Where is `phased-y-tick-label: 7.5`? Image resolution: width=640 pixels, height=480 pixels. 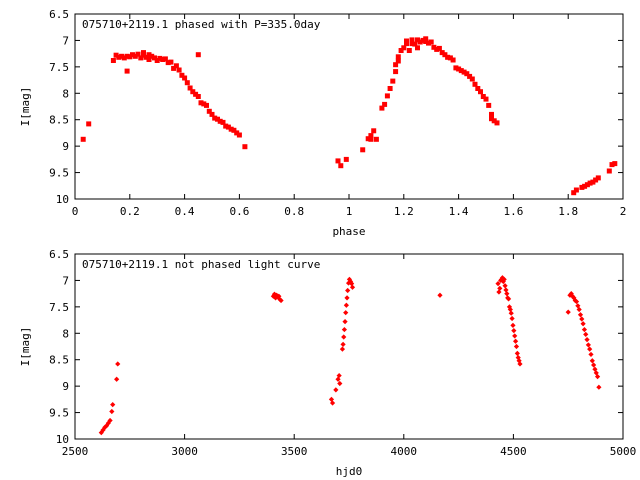 phased-y-tick-label: 7.5 is located at coordinates (59, 67).